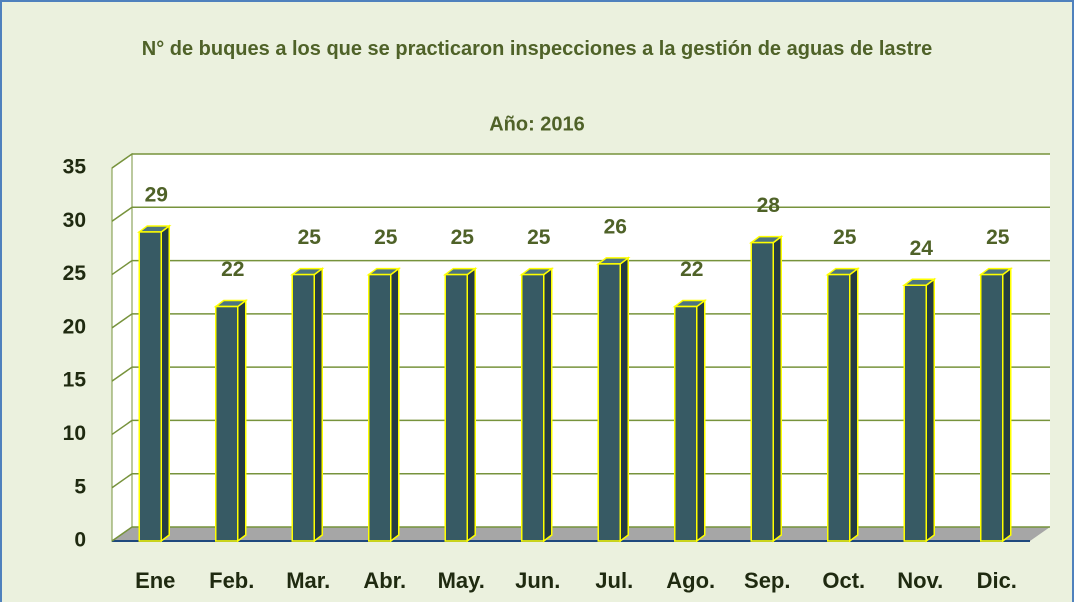 Image resolution: width=1074 pixels, height=602 pixels. Describe the element at coordinates (308, 580) in the screenshot. I see `x-tick-label: Mar.` at that location.